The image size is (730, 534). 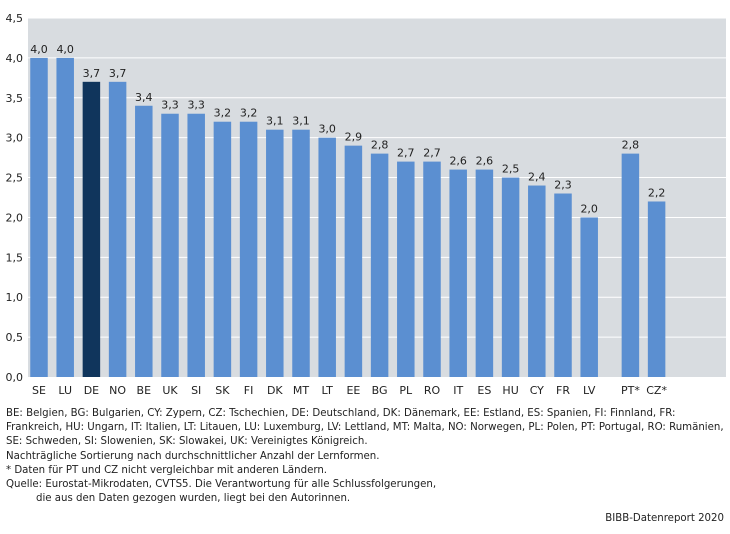 I want to click on x-tick-label: BE, so click(x=144, y=390).